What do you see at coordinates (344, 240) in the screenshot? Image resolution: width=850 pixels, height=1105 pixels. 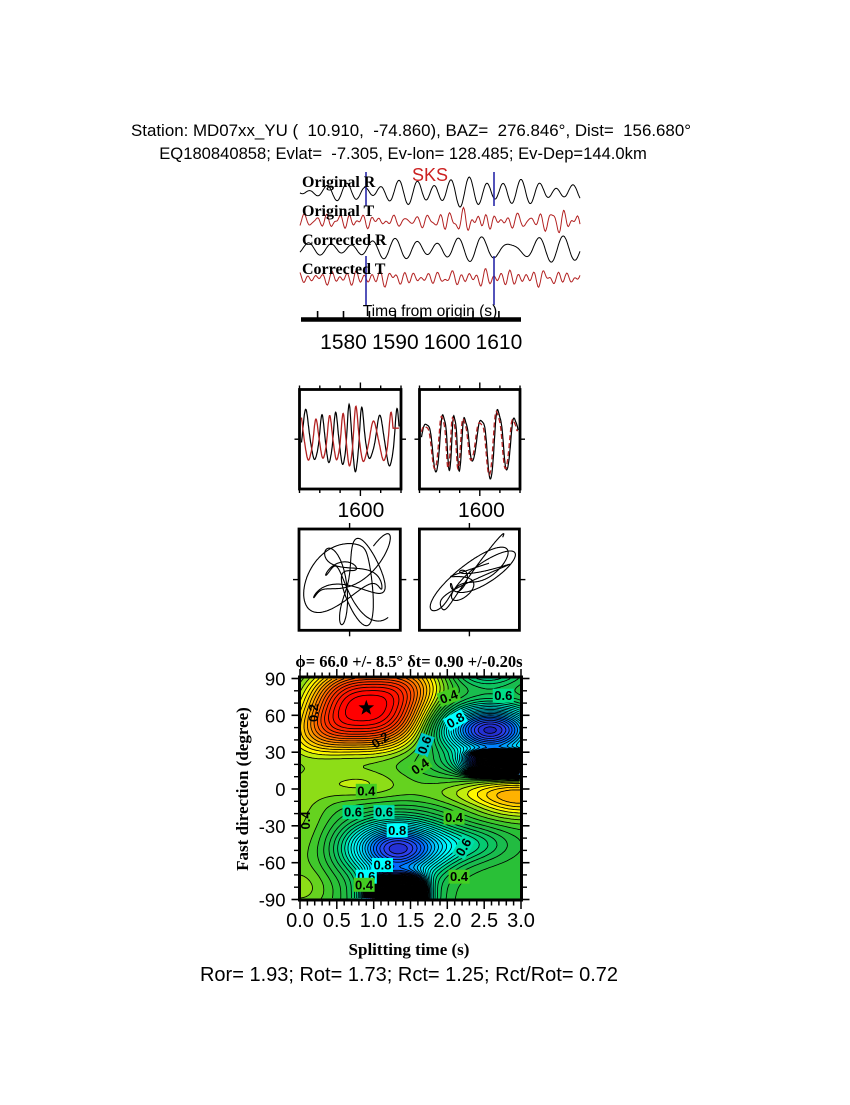 I see `svg-text: Corrected R` at bounding box center [344, 240].